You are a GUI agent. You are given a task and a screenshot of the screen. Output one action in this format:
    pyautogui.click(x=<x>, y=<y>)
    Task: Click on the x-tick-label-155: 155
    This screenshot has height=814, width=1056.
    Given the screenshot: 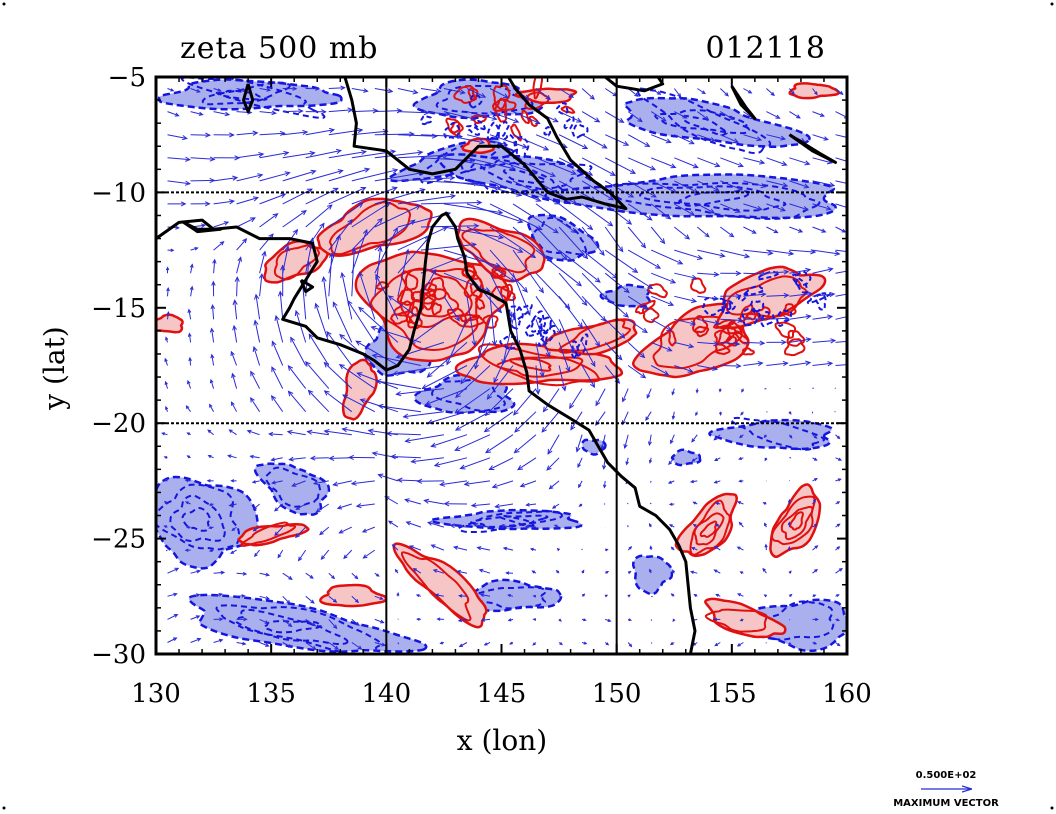 What is the action you would take?
    pyautogui.click(x=732, y=694)
    